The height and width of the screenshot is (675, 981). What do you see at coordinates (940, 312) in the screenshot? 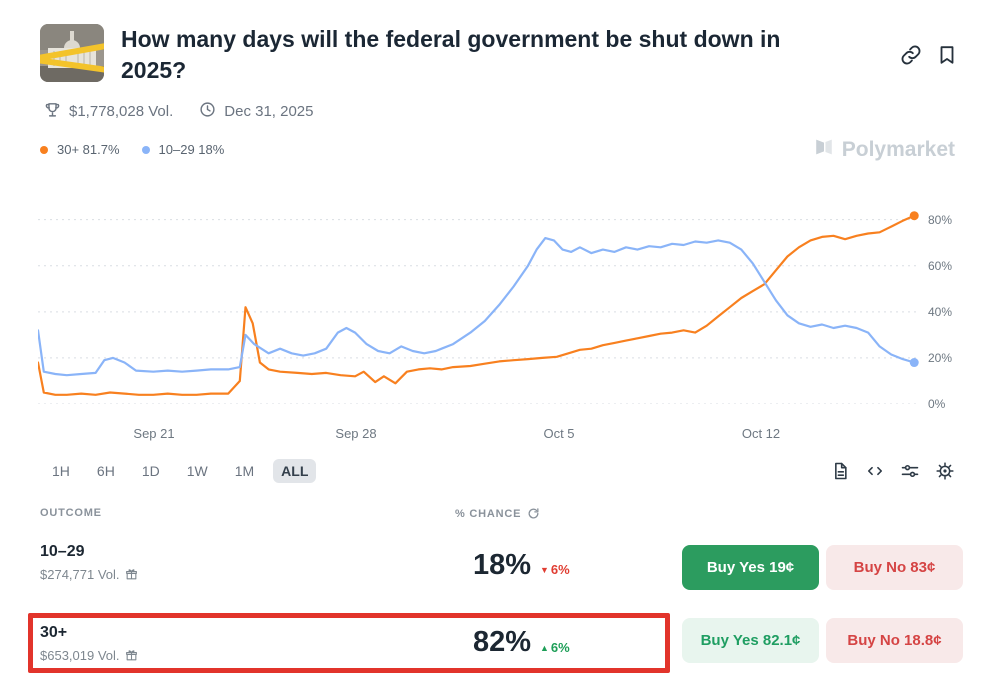
I see `ytick-40: 40%` at bounding box center [940, 312].